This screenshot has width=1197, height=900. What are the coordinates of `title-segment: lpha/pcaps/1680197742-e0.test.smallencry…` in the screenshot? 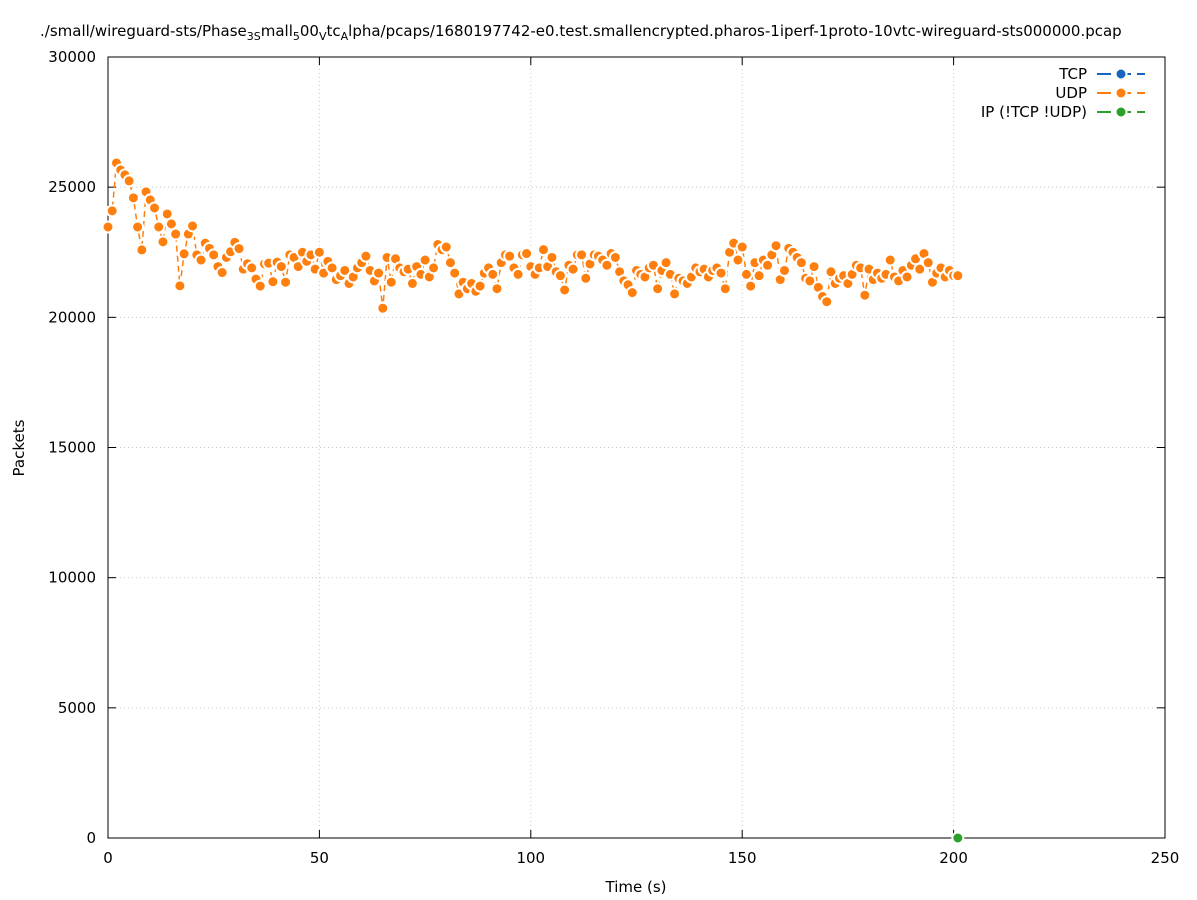 It's located at (735, 31).